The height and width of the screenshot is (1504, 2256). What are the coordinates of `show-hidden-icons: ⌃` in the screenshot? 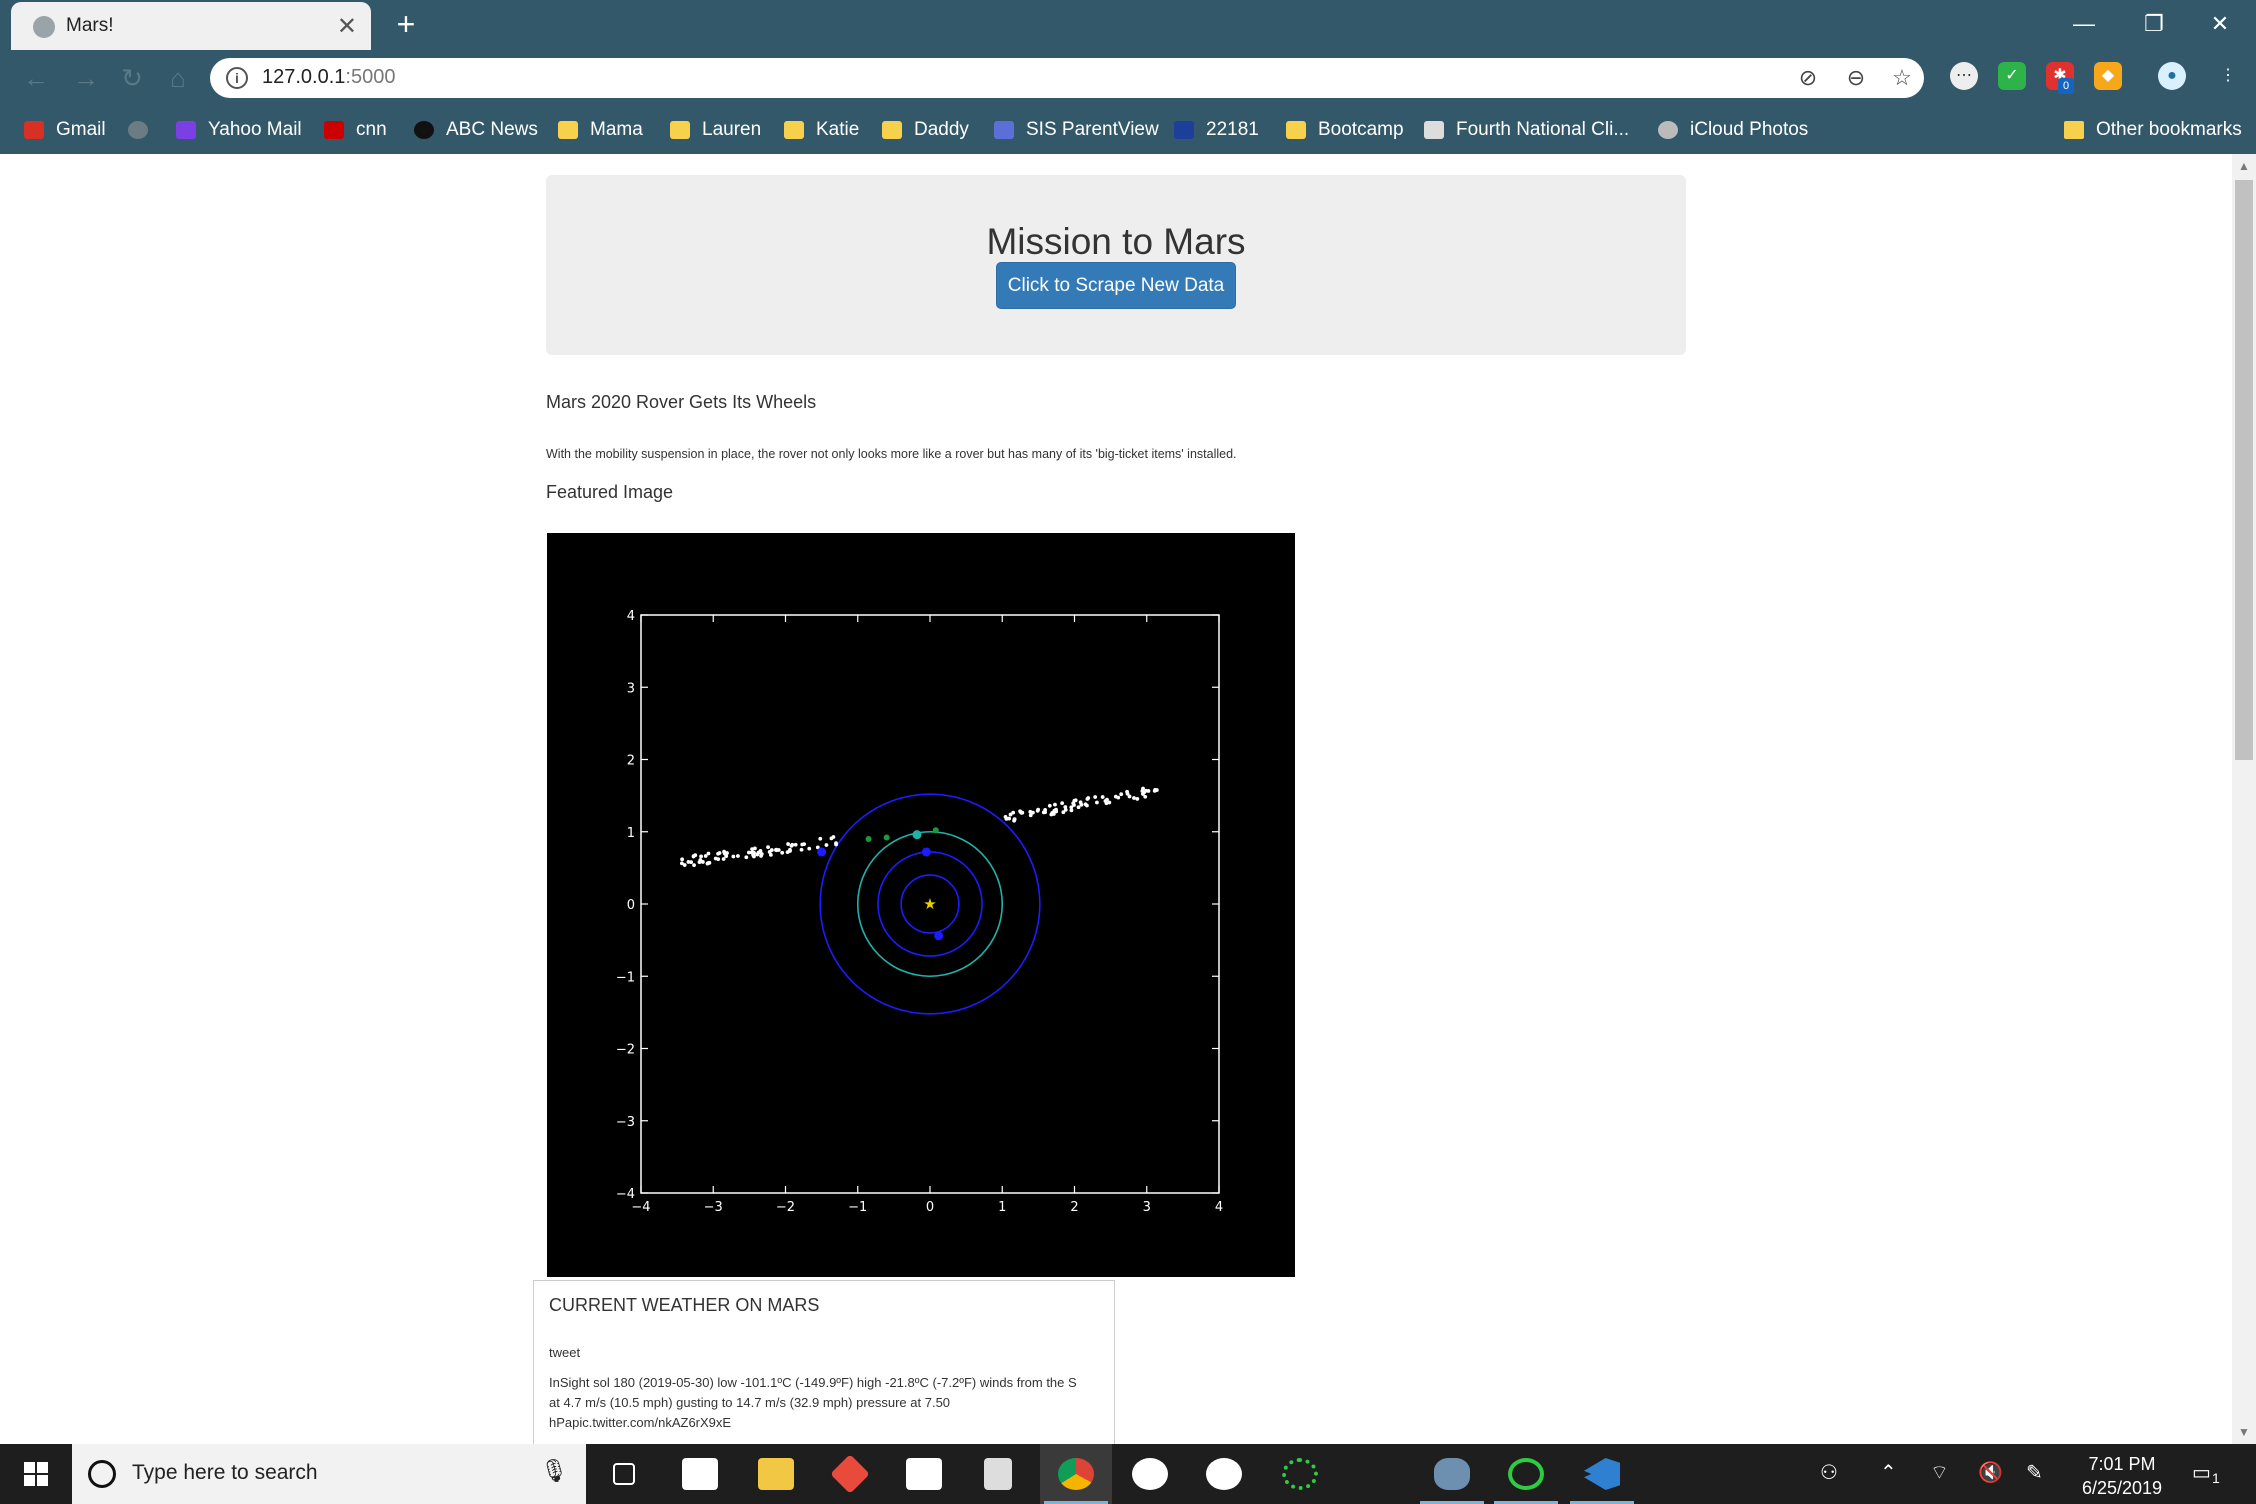 It's located at (1888, 1473).